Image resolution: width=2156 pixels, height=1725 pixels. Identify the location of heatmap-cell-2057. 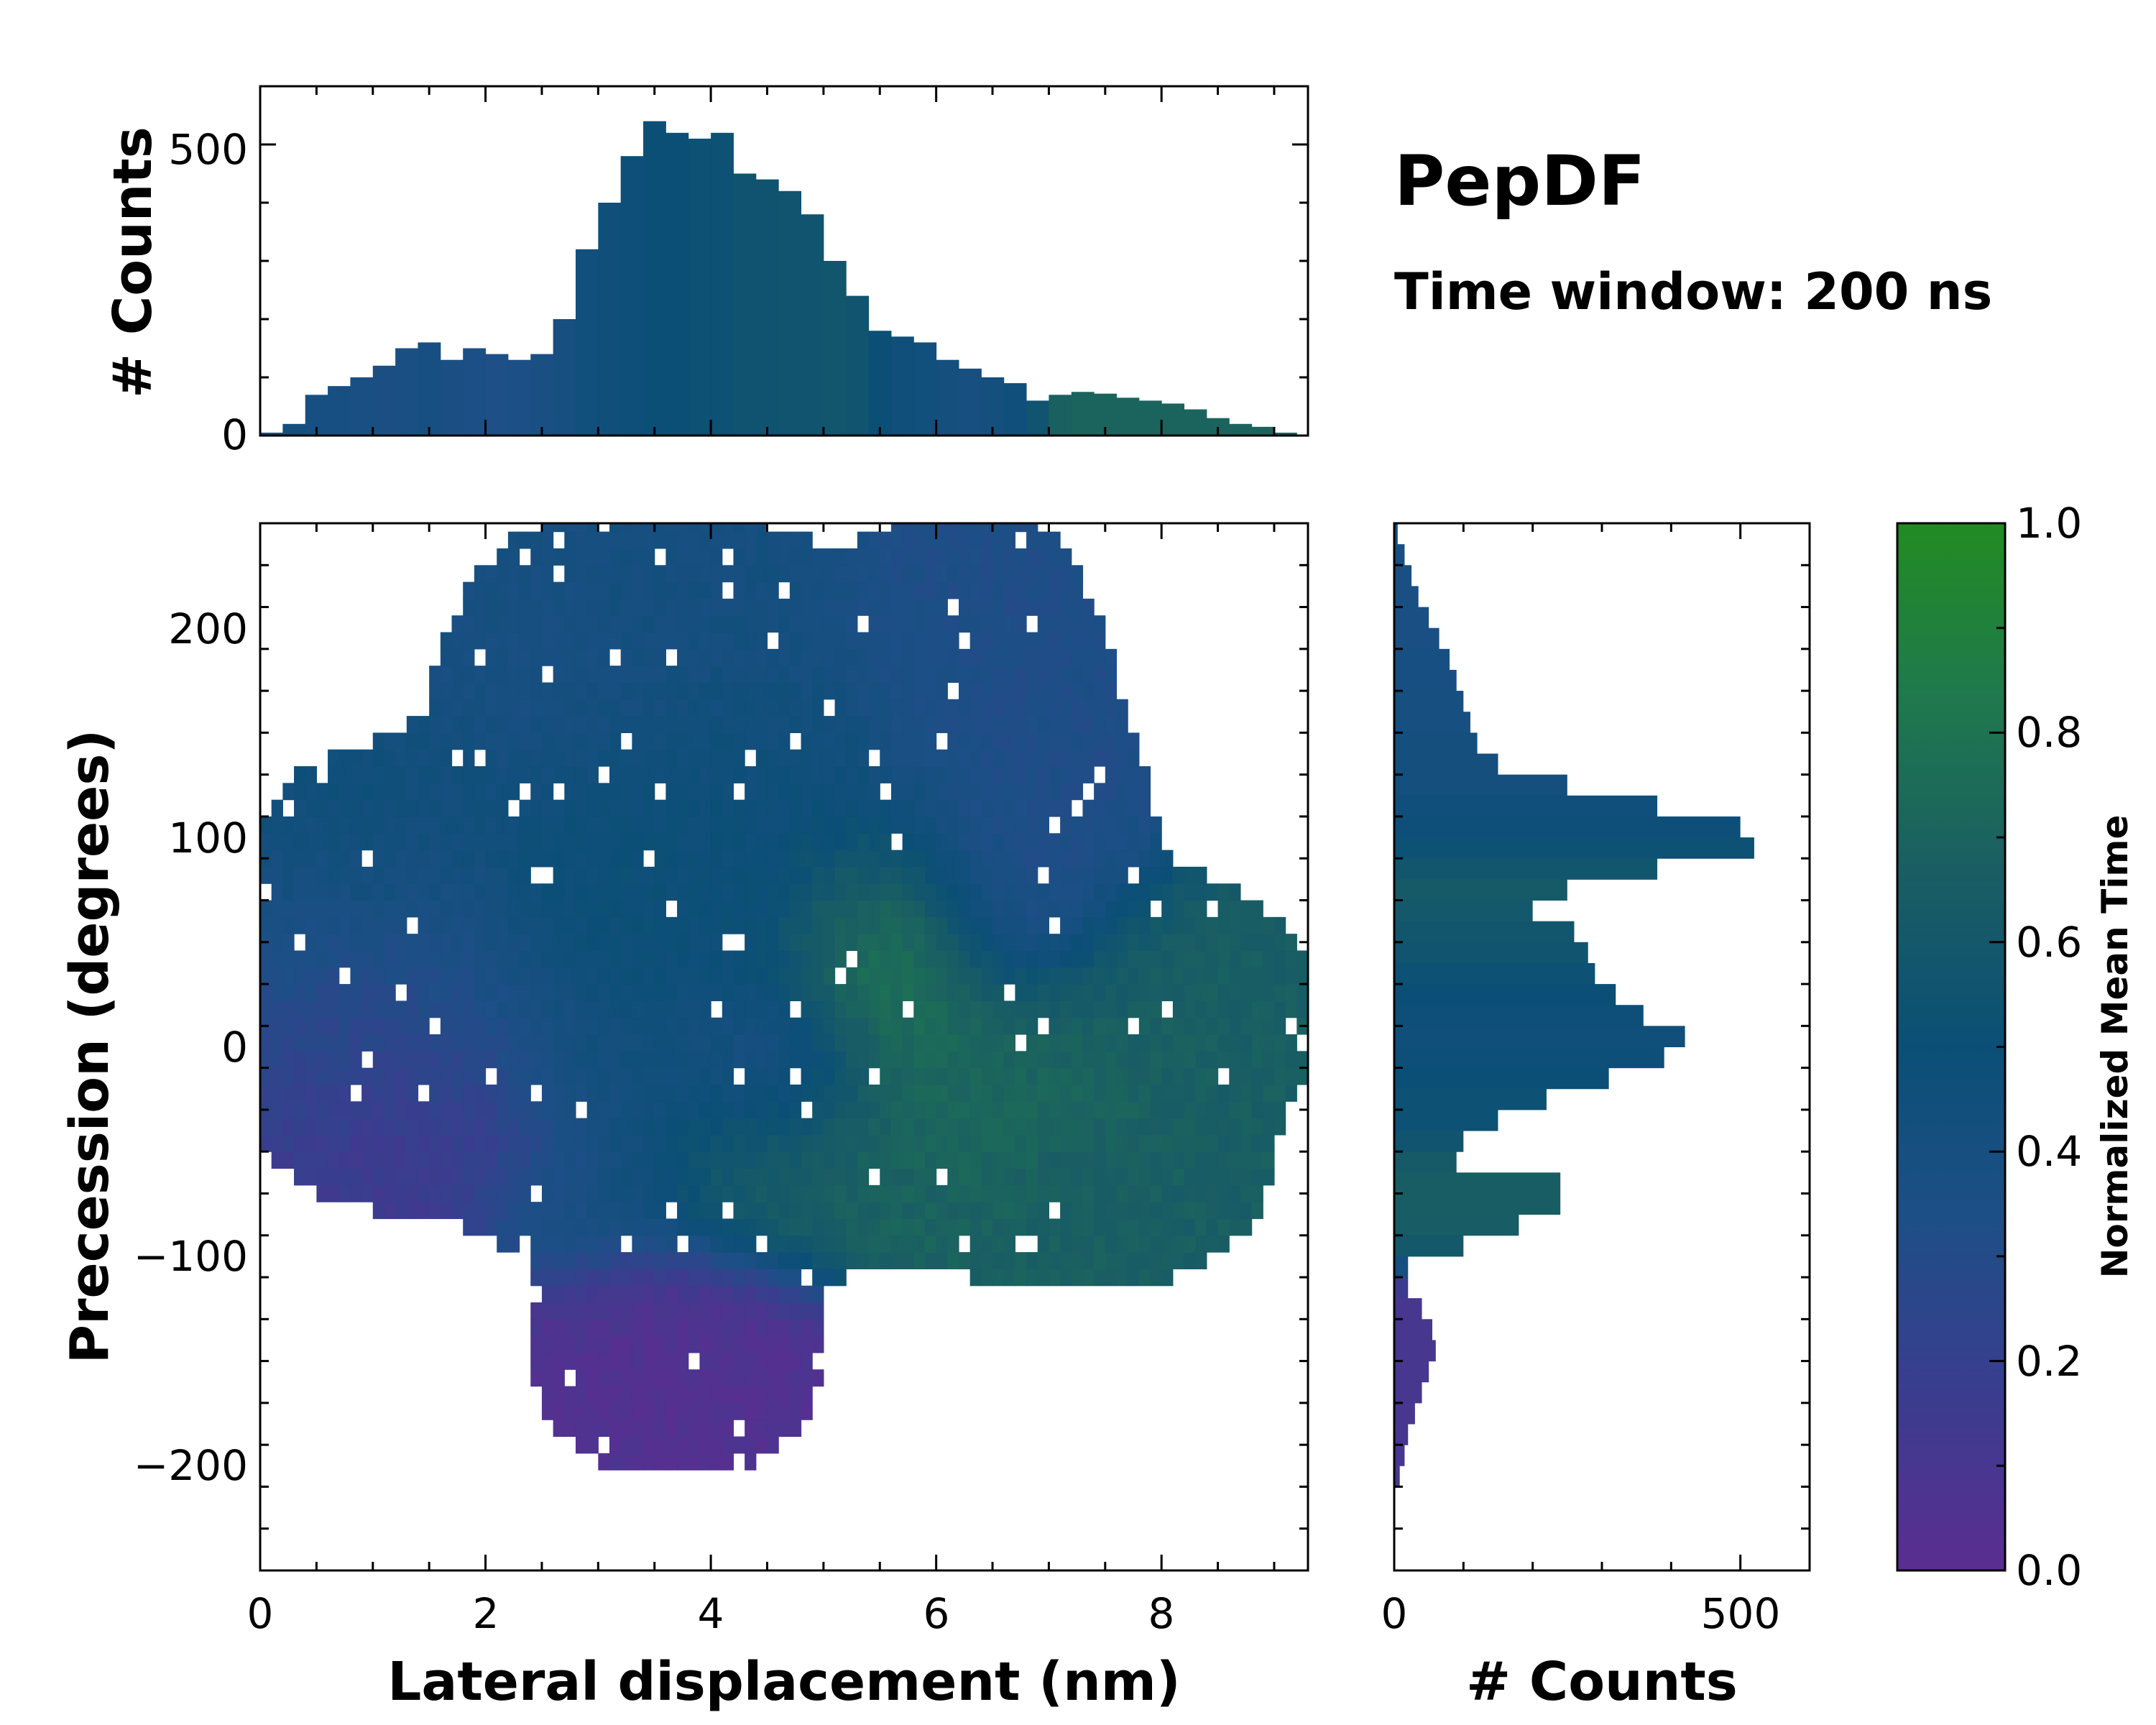
(807, 909).